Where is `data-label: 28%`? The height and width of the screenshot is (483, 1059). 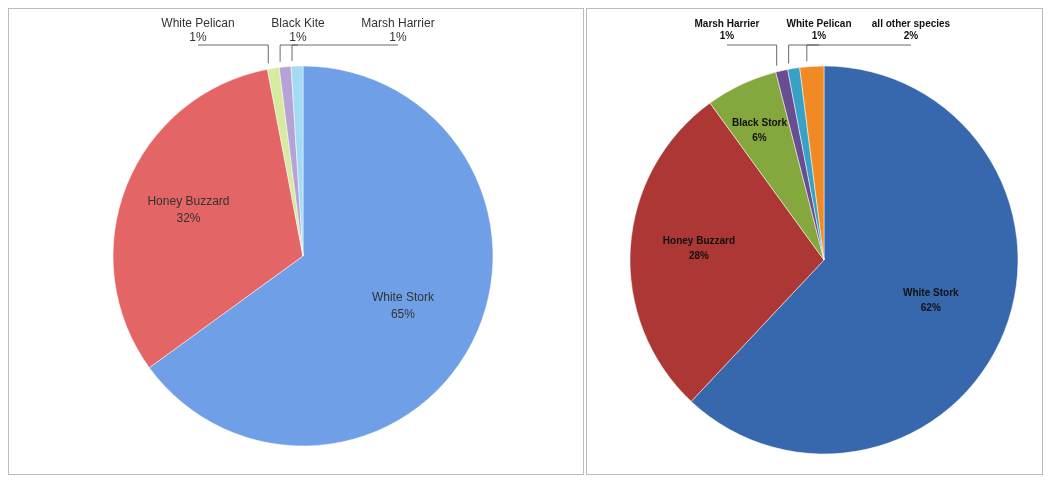
data-label: 28% is located at coordinates (699, 256).